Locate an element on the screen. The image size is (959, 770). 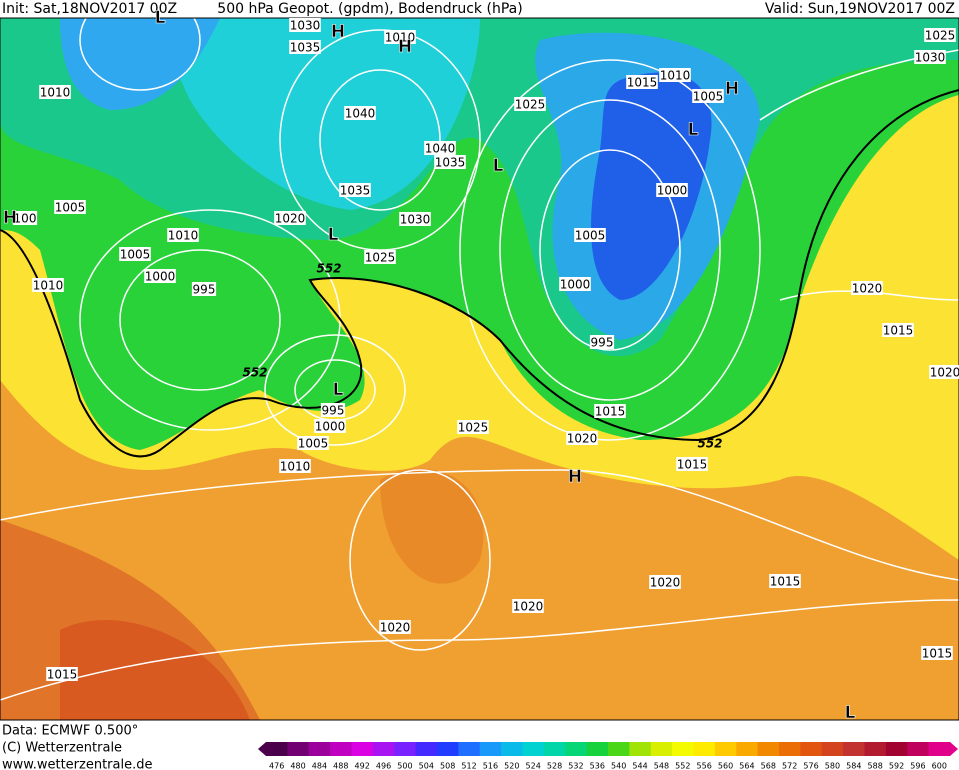
colorbar-label: 528 is located at coordinates (554, 766).